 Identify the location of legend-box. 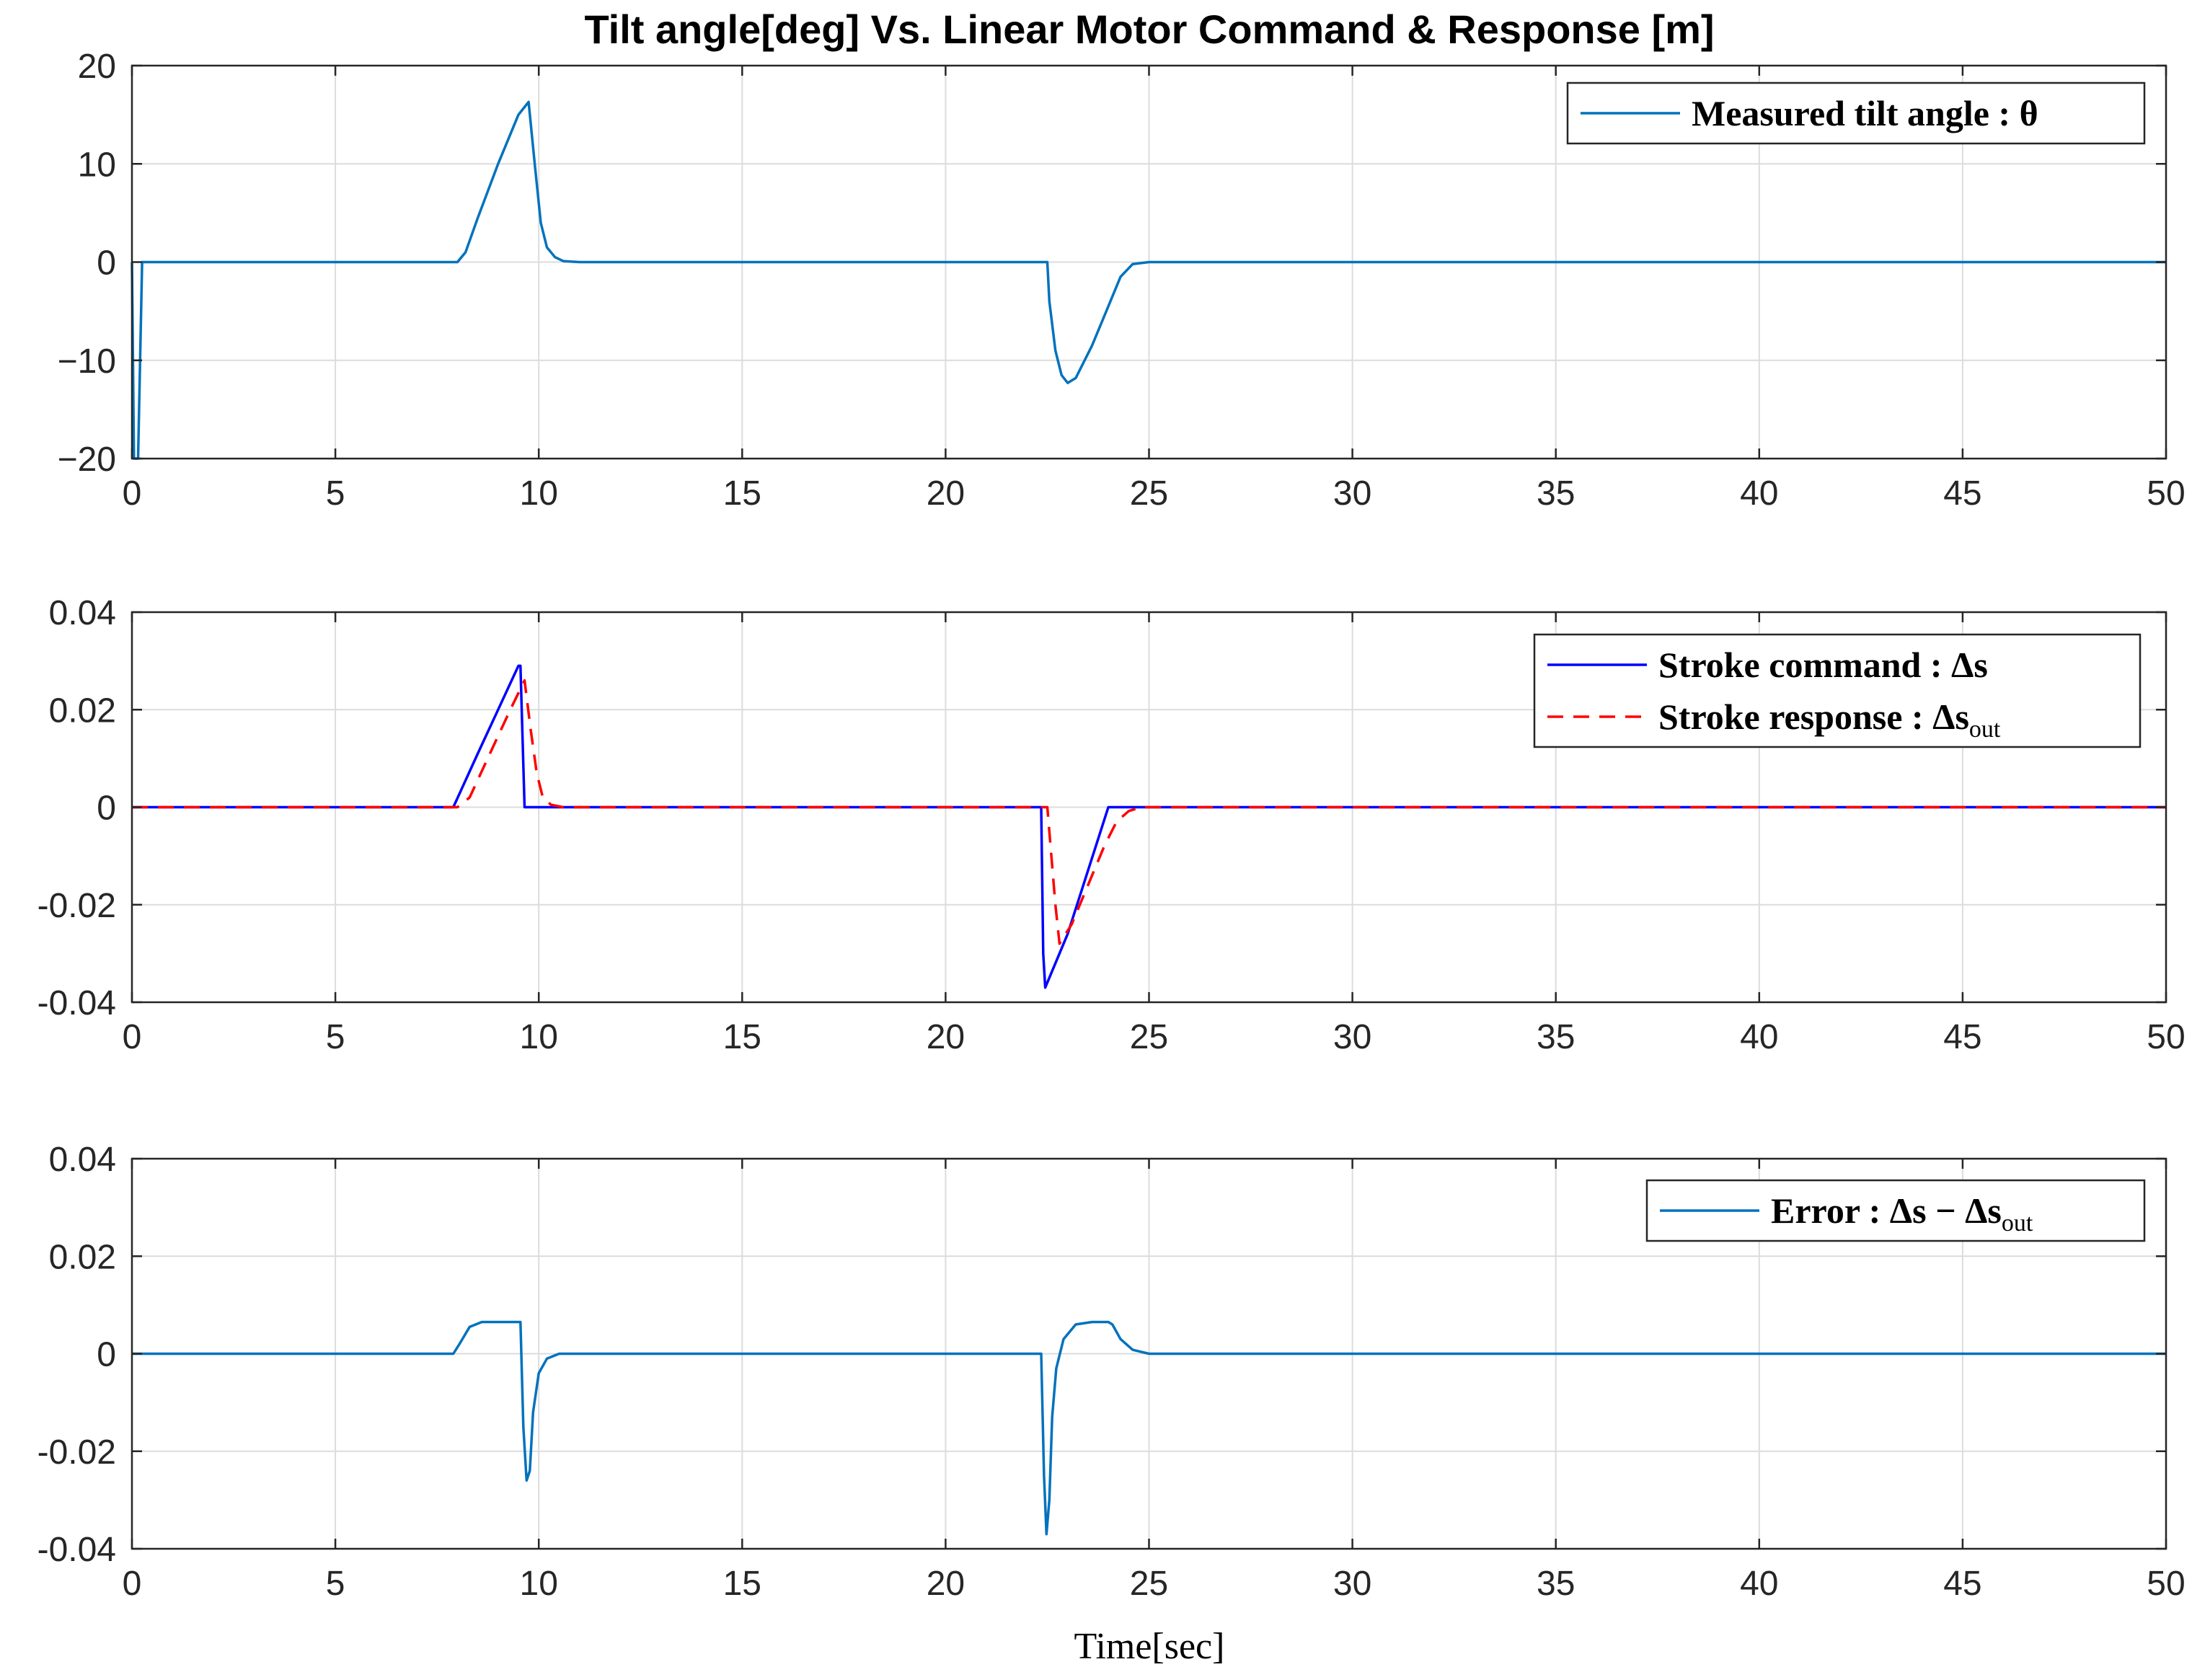
(1838, 690).